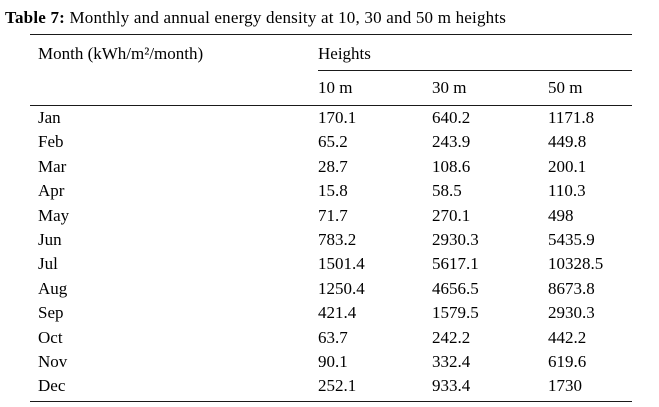 This screenshot has width=659, height=407. I want to click on month-cell: Mar, so click(52, 166).